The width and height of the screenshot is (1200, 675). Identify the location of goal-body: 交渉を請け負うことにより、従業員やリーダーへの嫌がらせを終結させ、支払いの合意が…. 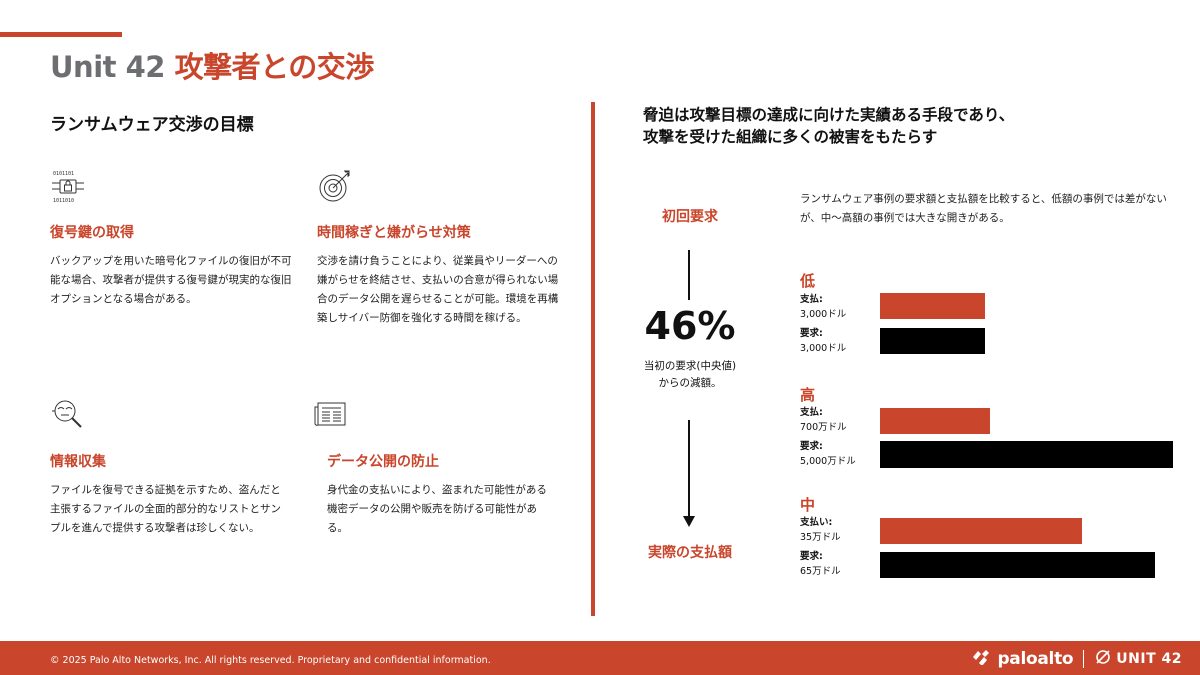
(438, 289).